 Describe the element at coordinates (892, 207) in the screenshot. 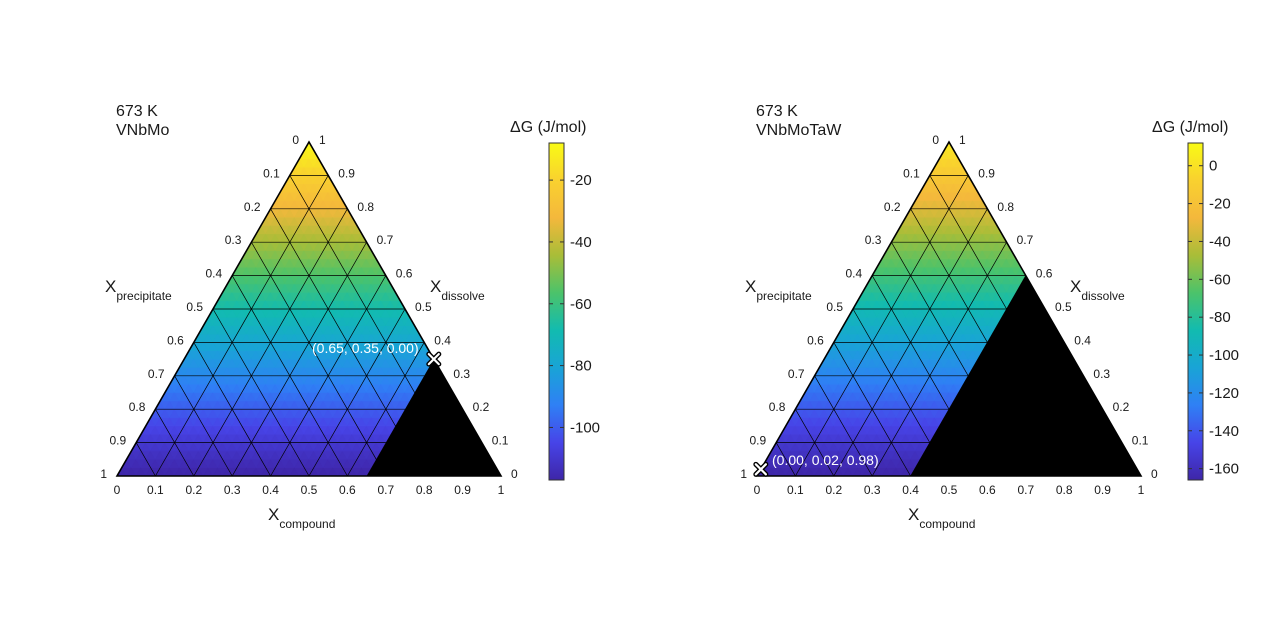

I see `left-tick-label: 0.2` at that location.